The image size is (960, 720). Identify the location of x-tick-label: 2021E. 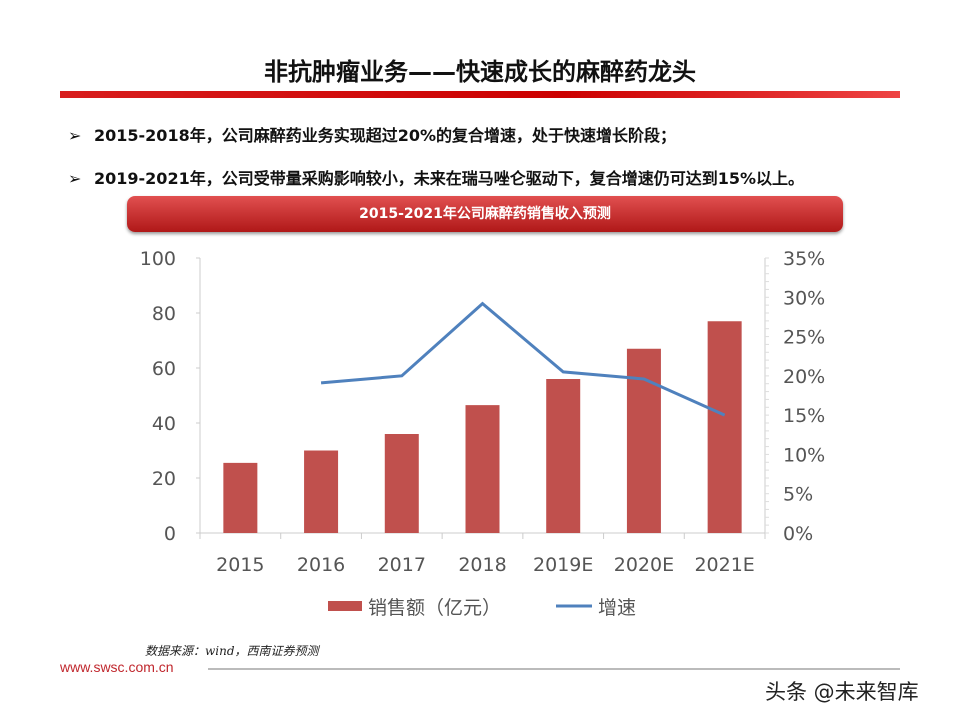
(724, 565).